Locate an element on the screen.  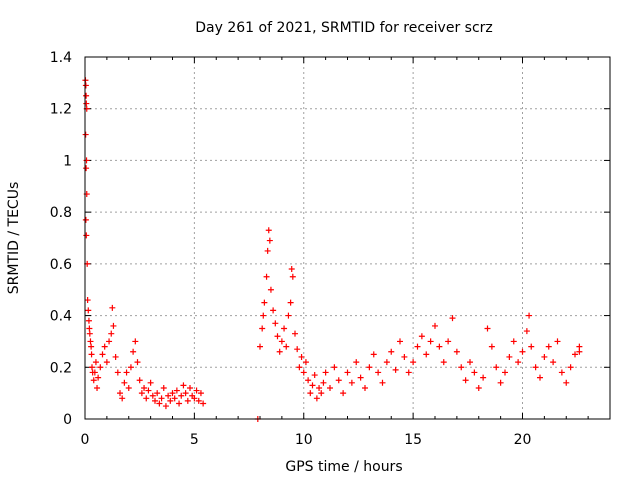
x-tick-label: 5 is located at coordinates (194, 440).